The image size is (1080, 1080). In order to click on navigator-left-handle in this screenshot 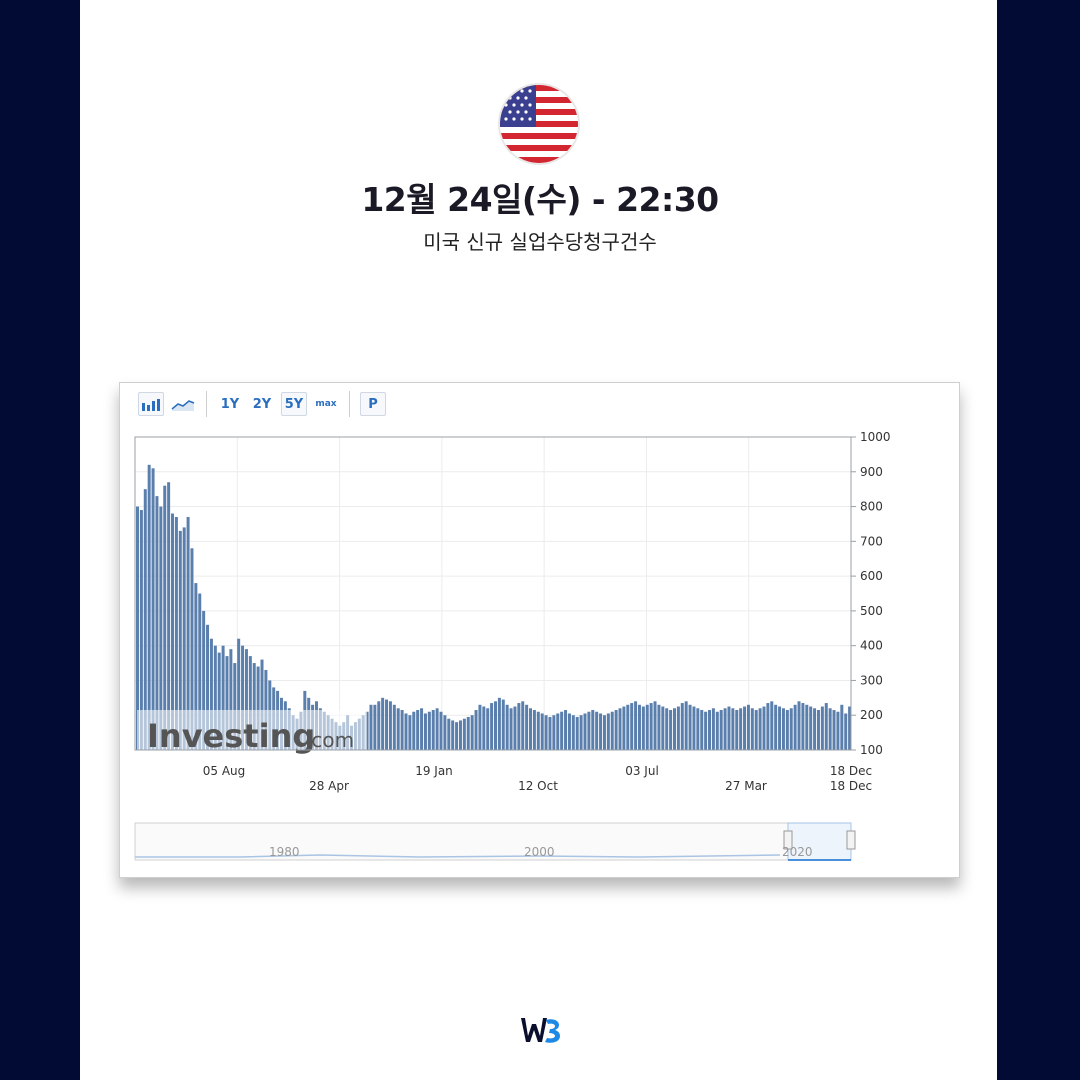, I will do `click(788, 840)`.